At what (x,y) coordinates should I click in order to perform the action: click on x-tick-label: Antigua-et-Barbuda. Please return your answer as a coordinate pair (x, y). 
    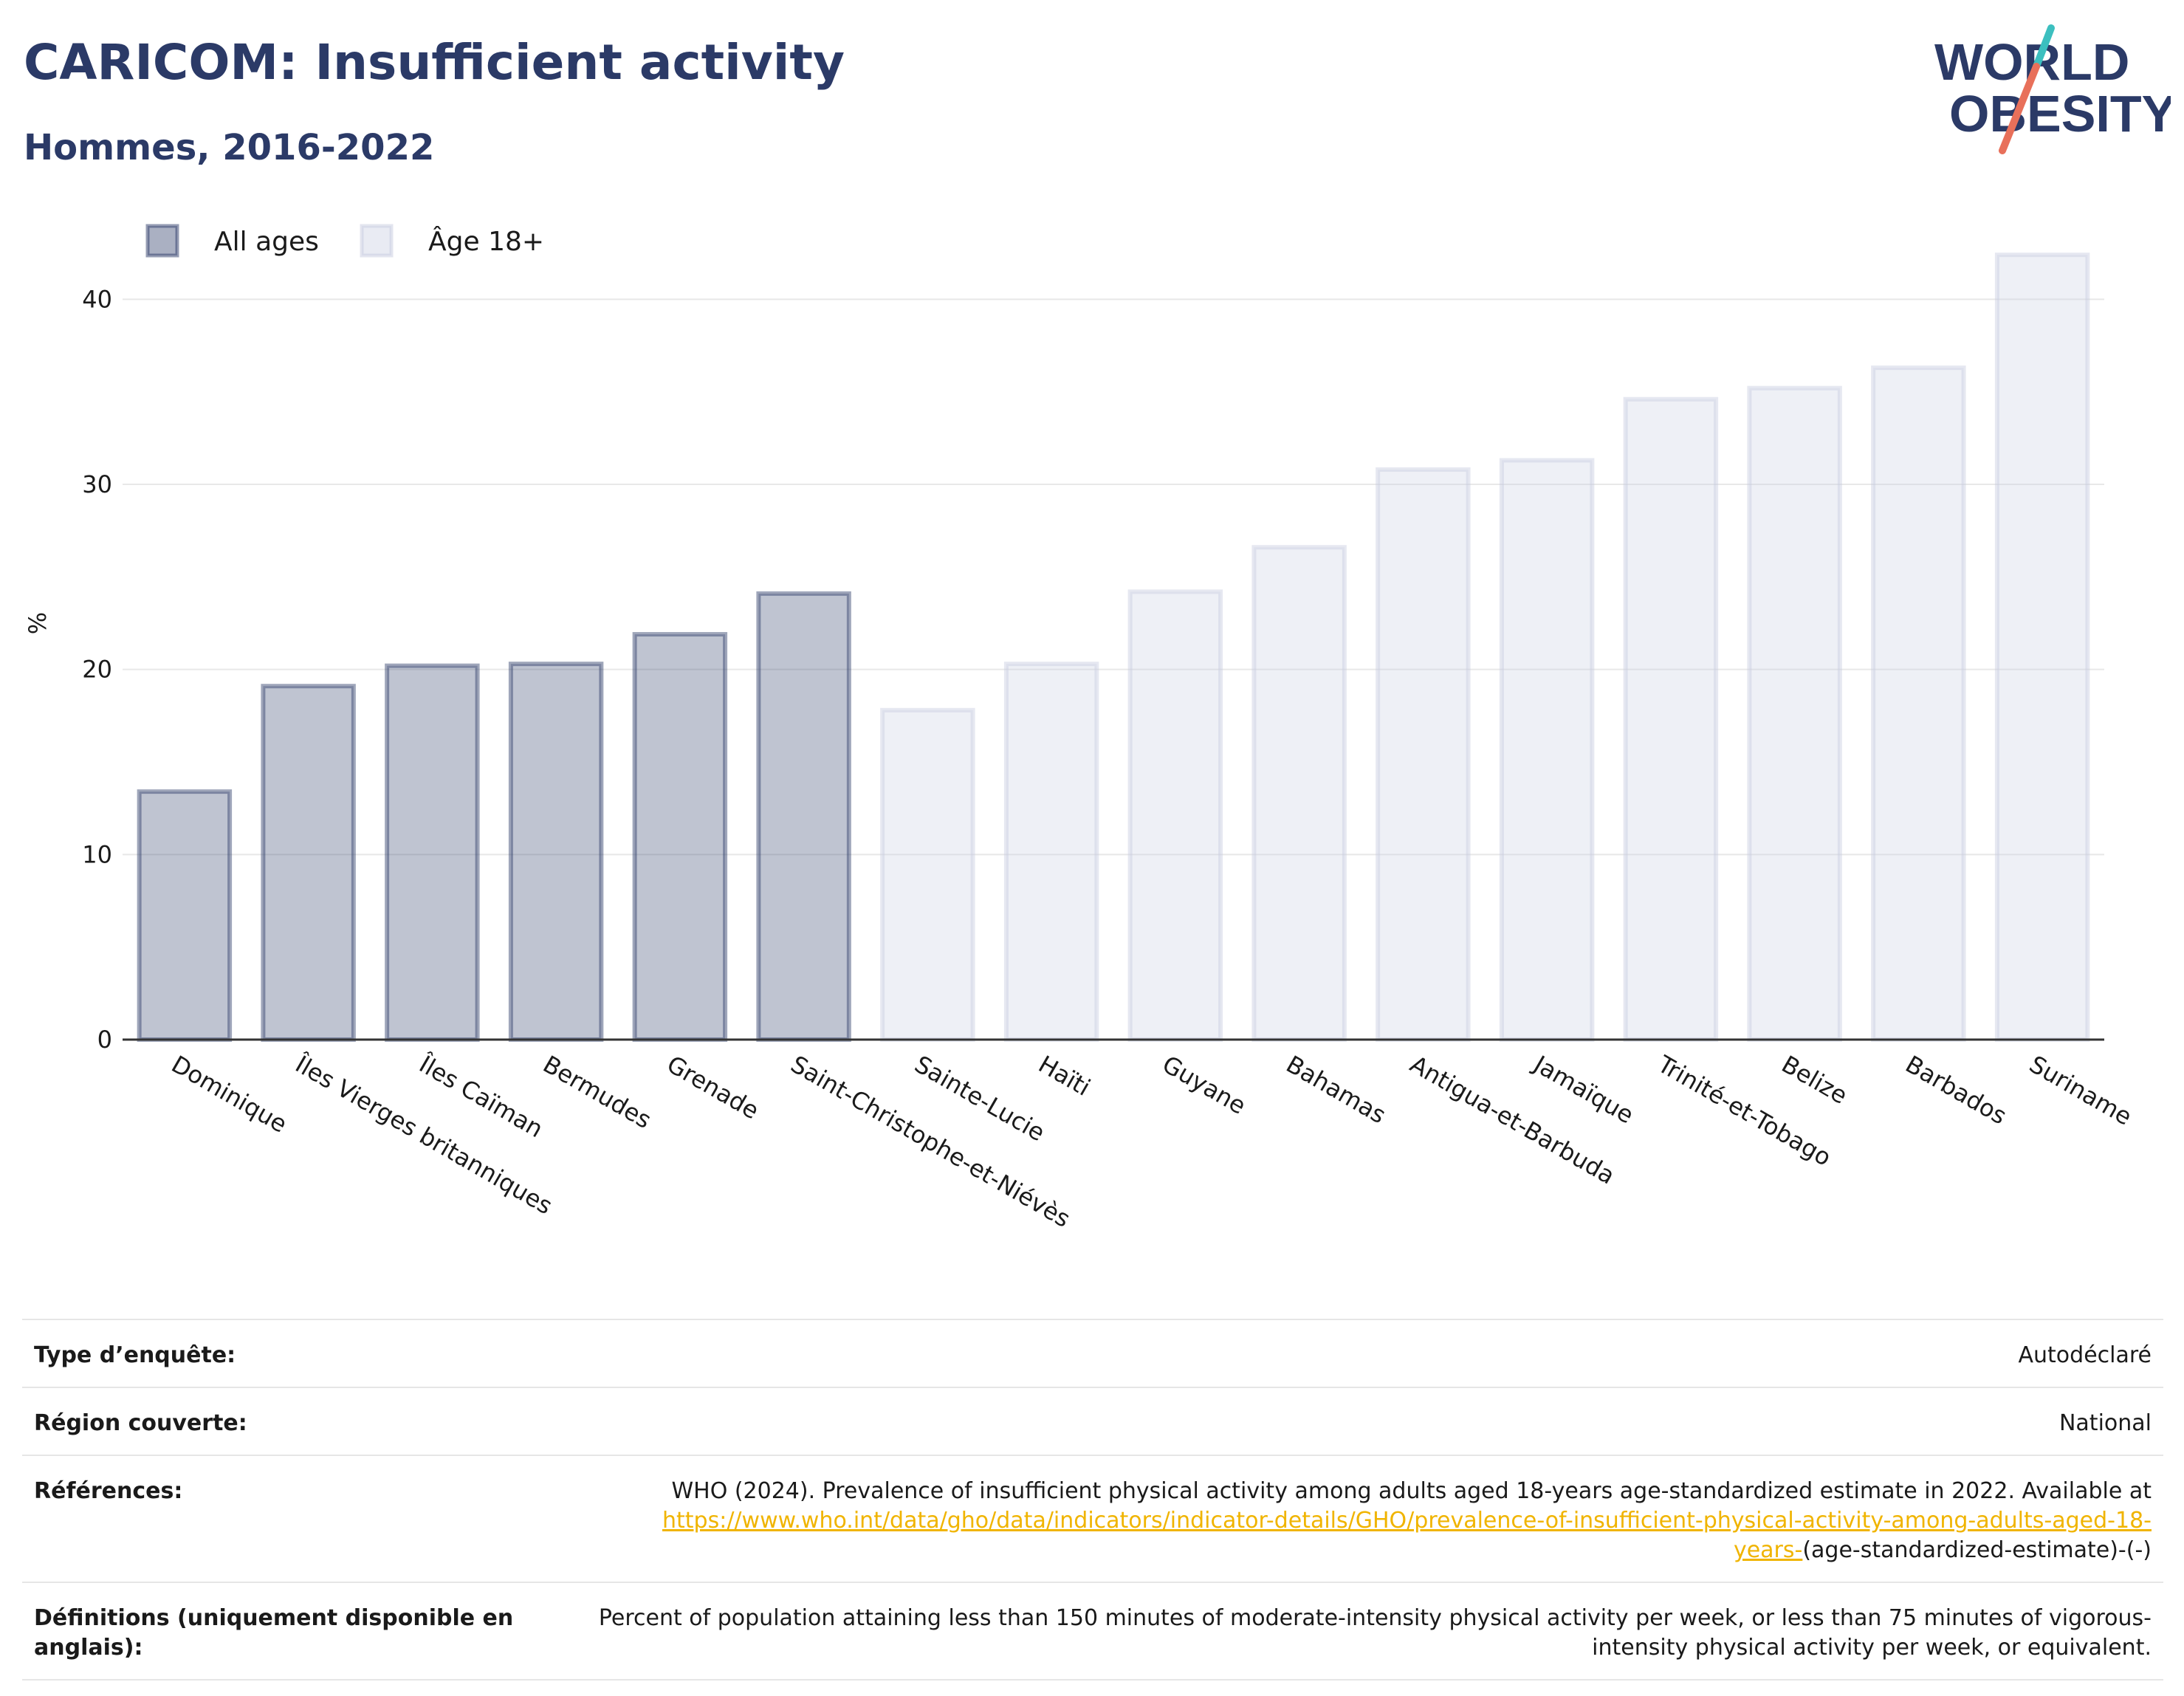
    Looking at the image, I should click on (1512, 1120).